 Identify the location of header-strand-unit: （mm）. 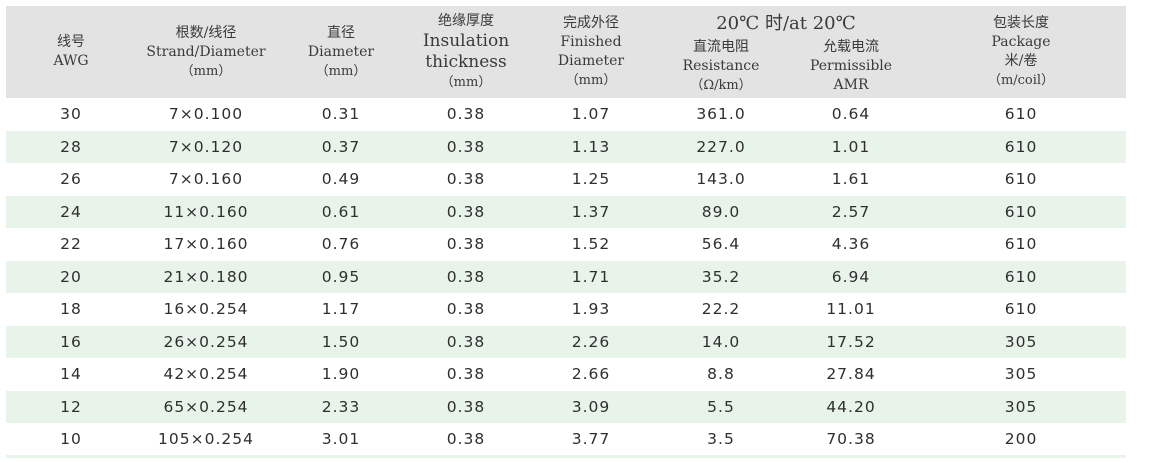
(206, 71).